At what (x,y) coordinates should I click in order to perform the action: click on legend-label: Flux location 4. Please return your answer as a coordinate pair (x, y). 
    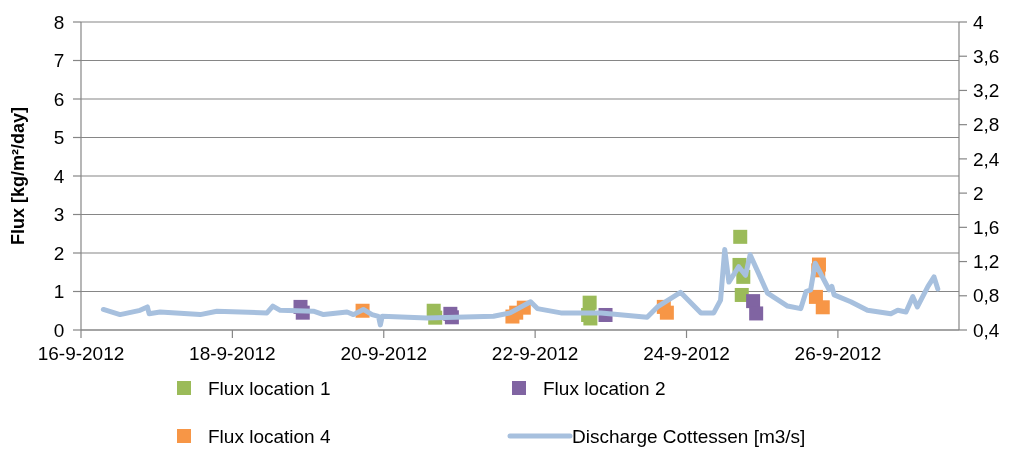
    Looking at the image, I should click on (269, 436).